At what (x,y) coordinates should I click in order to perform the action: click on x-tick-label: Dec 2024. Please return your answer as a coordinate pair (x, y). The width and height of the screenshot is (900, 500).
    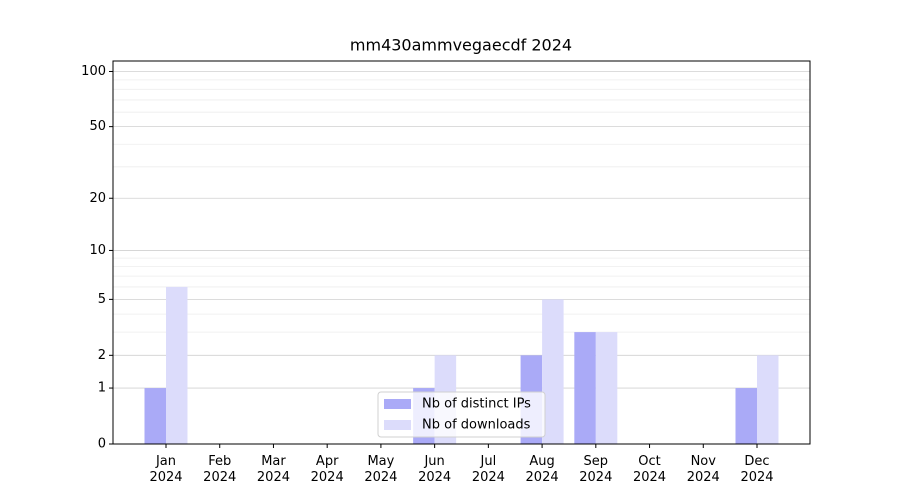
    Looking at the image, I should click on (756, 469).